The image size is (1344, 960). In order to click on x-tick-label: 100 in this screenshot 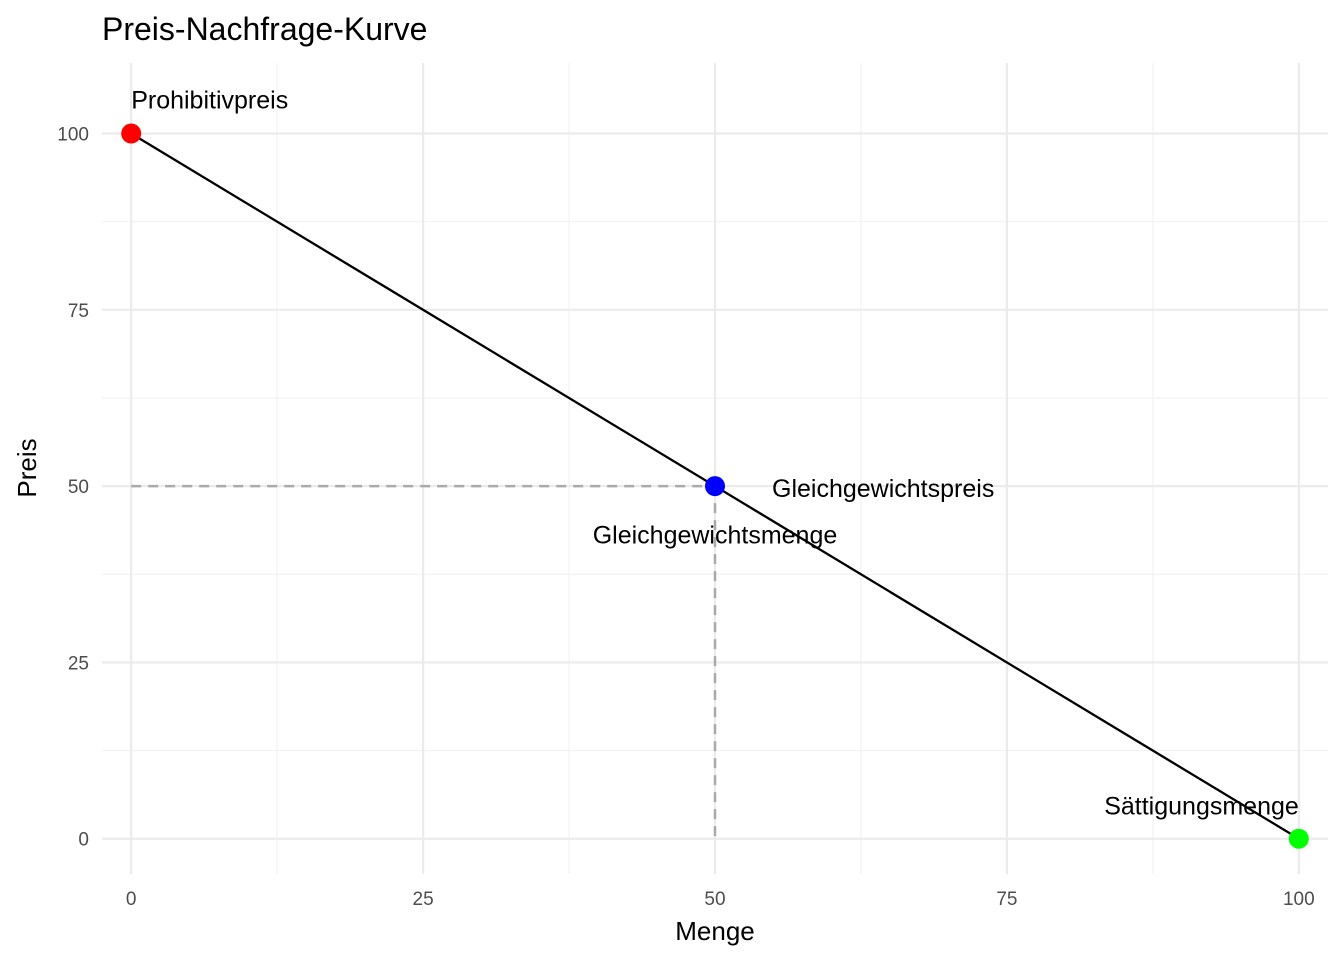, I will do `click(1299, 899)`.